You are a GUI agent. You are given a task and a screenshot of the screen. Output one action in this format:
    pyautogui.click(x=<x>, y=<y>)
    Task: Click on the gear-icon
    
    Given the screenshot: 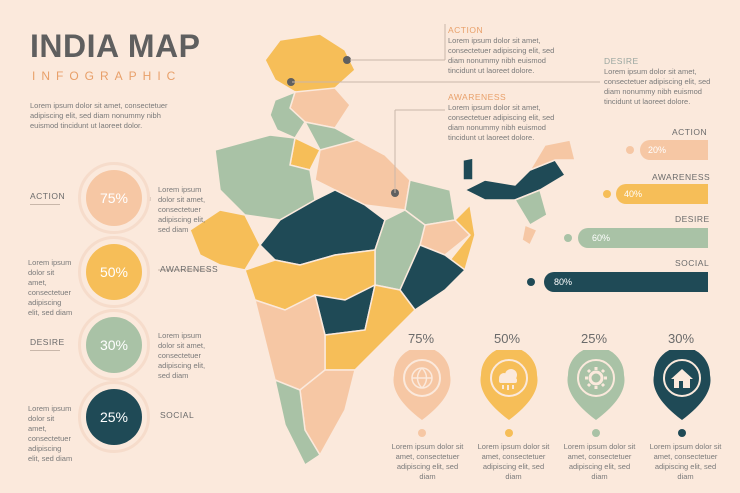 What is the action you would take?
    pyautogui.click(x=596, y=378)
    